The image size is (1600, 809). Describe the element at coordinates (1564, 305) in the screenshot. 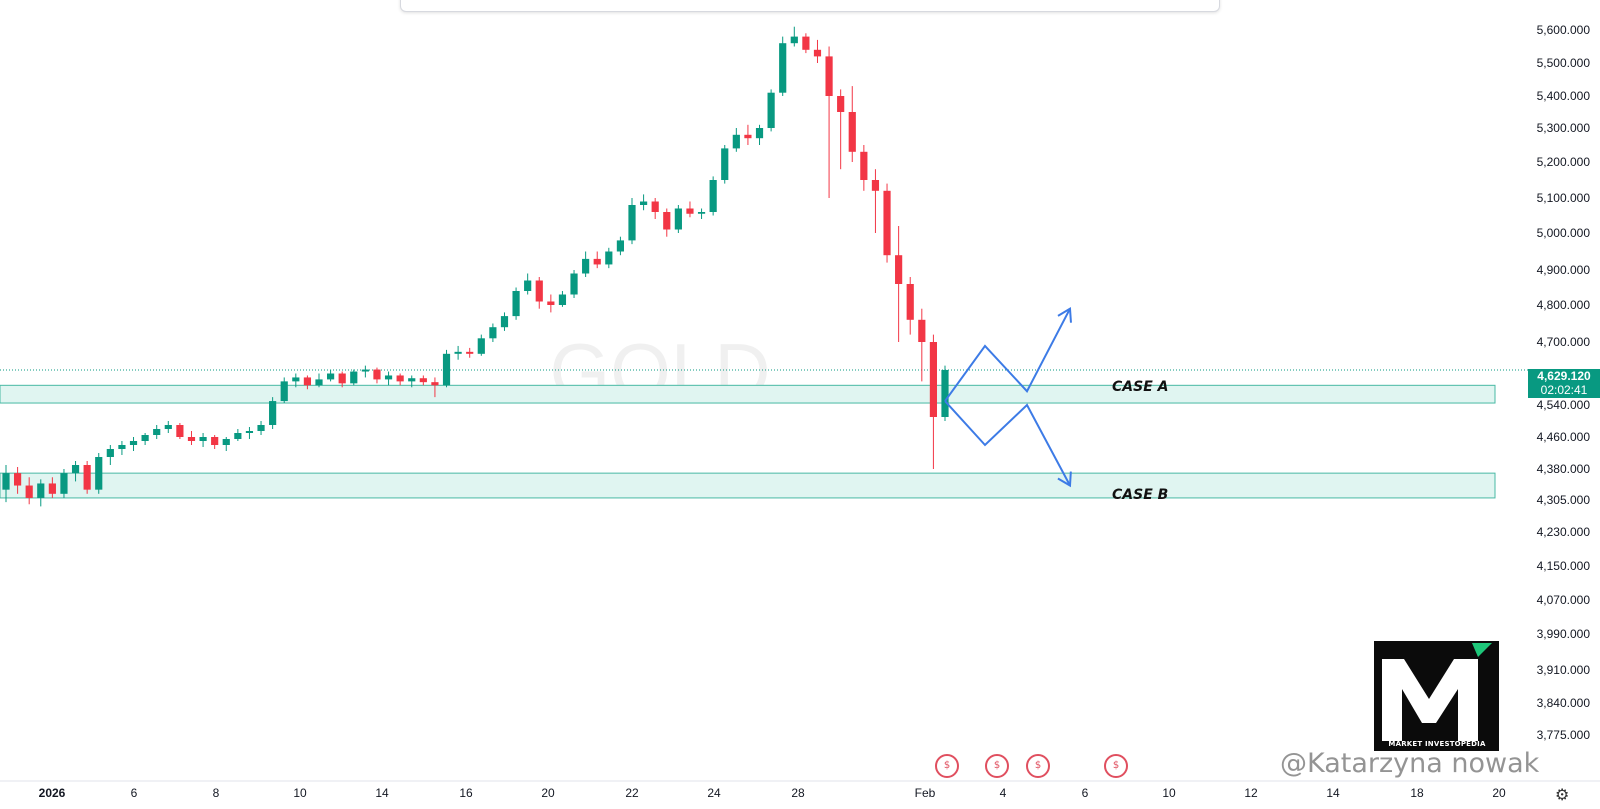

I see `y-tick-label: 4,800.000` at that location.